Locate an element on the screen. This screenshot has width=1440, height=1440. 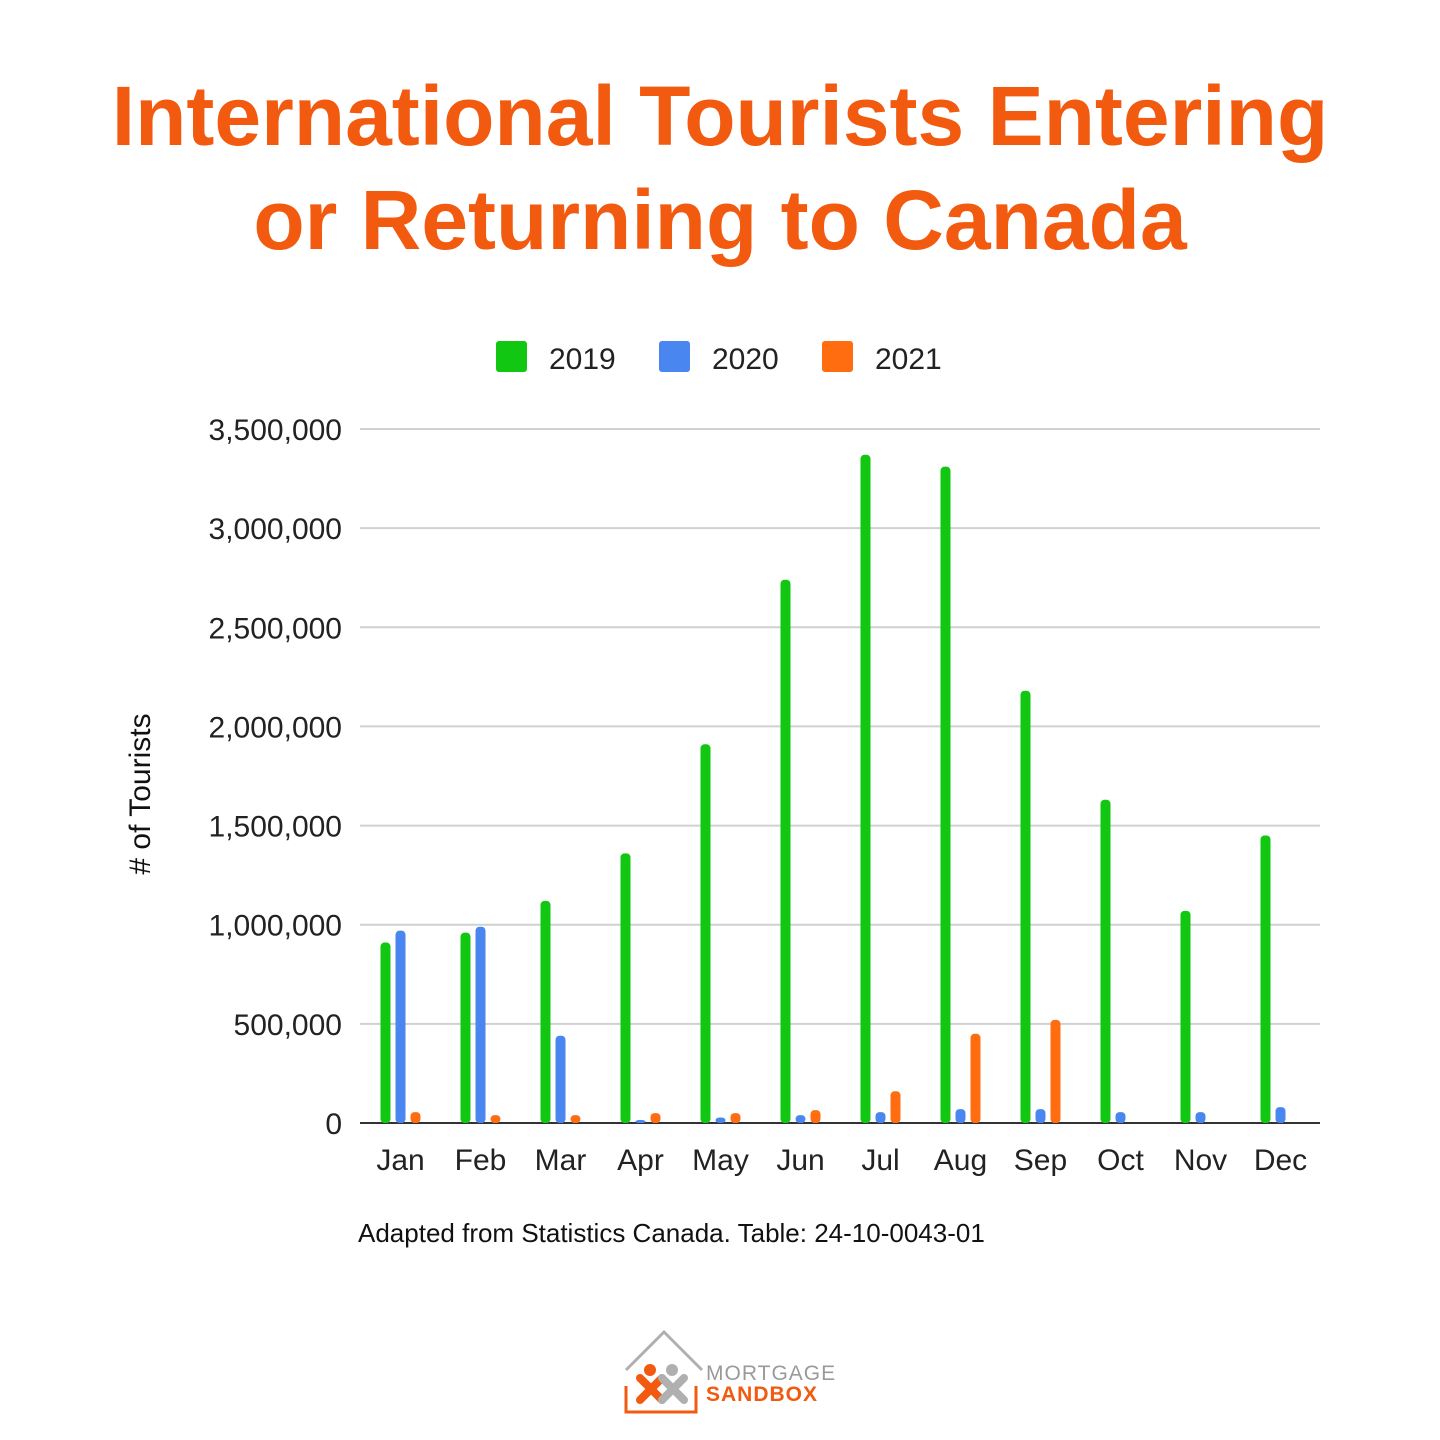
chart-title-line-1: International Tourists Entering is located at coordinates (720, 116).